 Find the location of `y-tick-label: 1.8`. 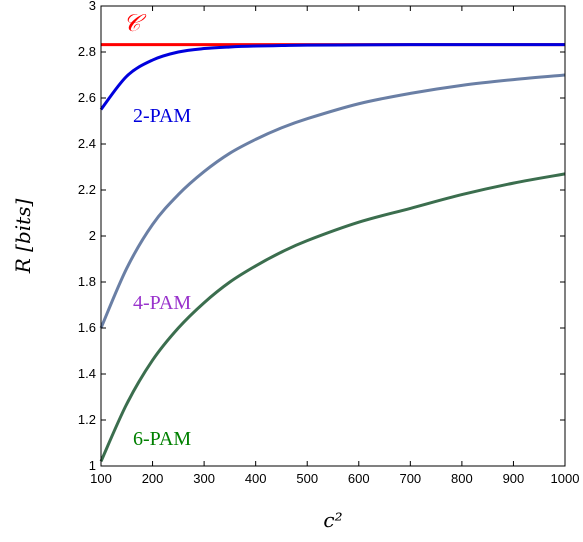

y-tick-label: 1.8 is located at coordinates (87, 281).